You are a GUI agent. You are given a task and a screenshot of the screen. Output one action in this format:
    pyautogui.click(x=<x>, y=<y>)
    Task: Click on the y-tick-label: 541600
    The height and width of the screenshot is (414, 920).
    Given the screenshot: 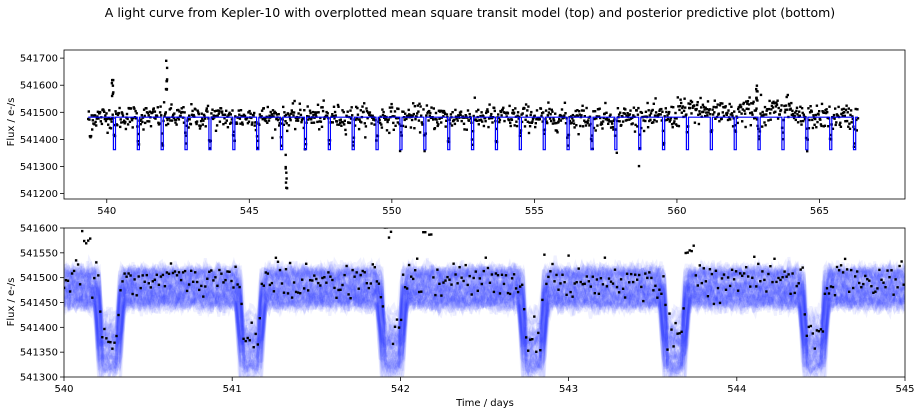 What is the action you would take?
    pyautogui.click(x=39, y=86)
    